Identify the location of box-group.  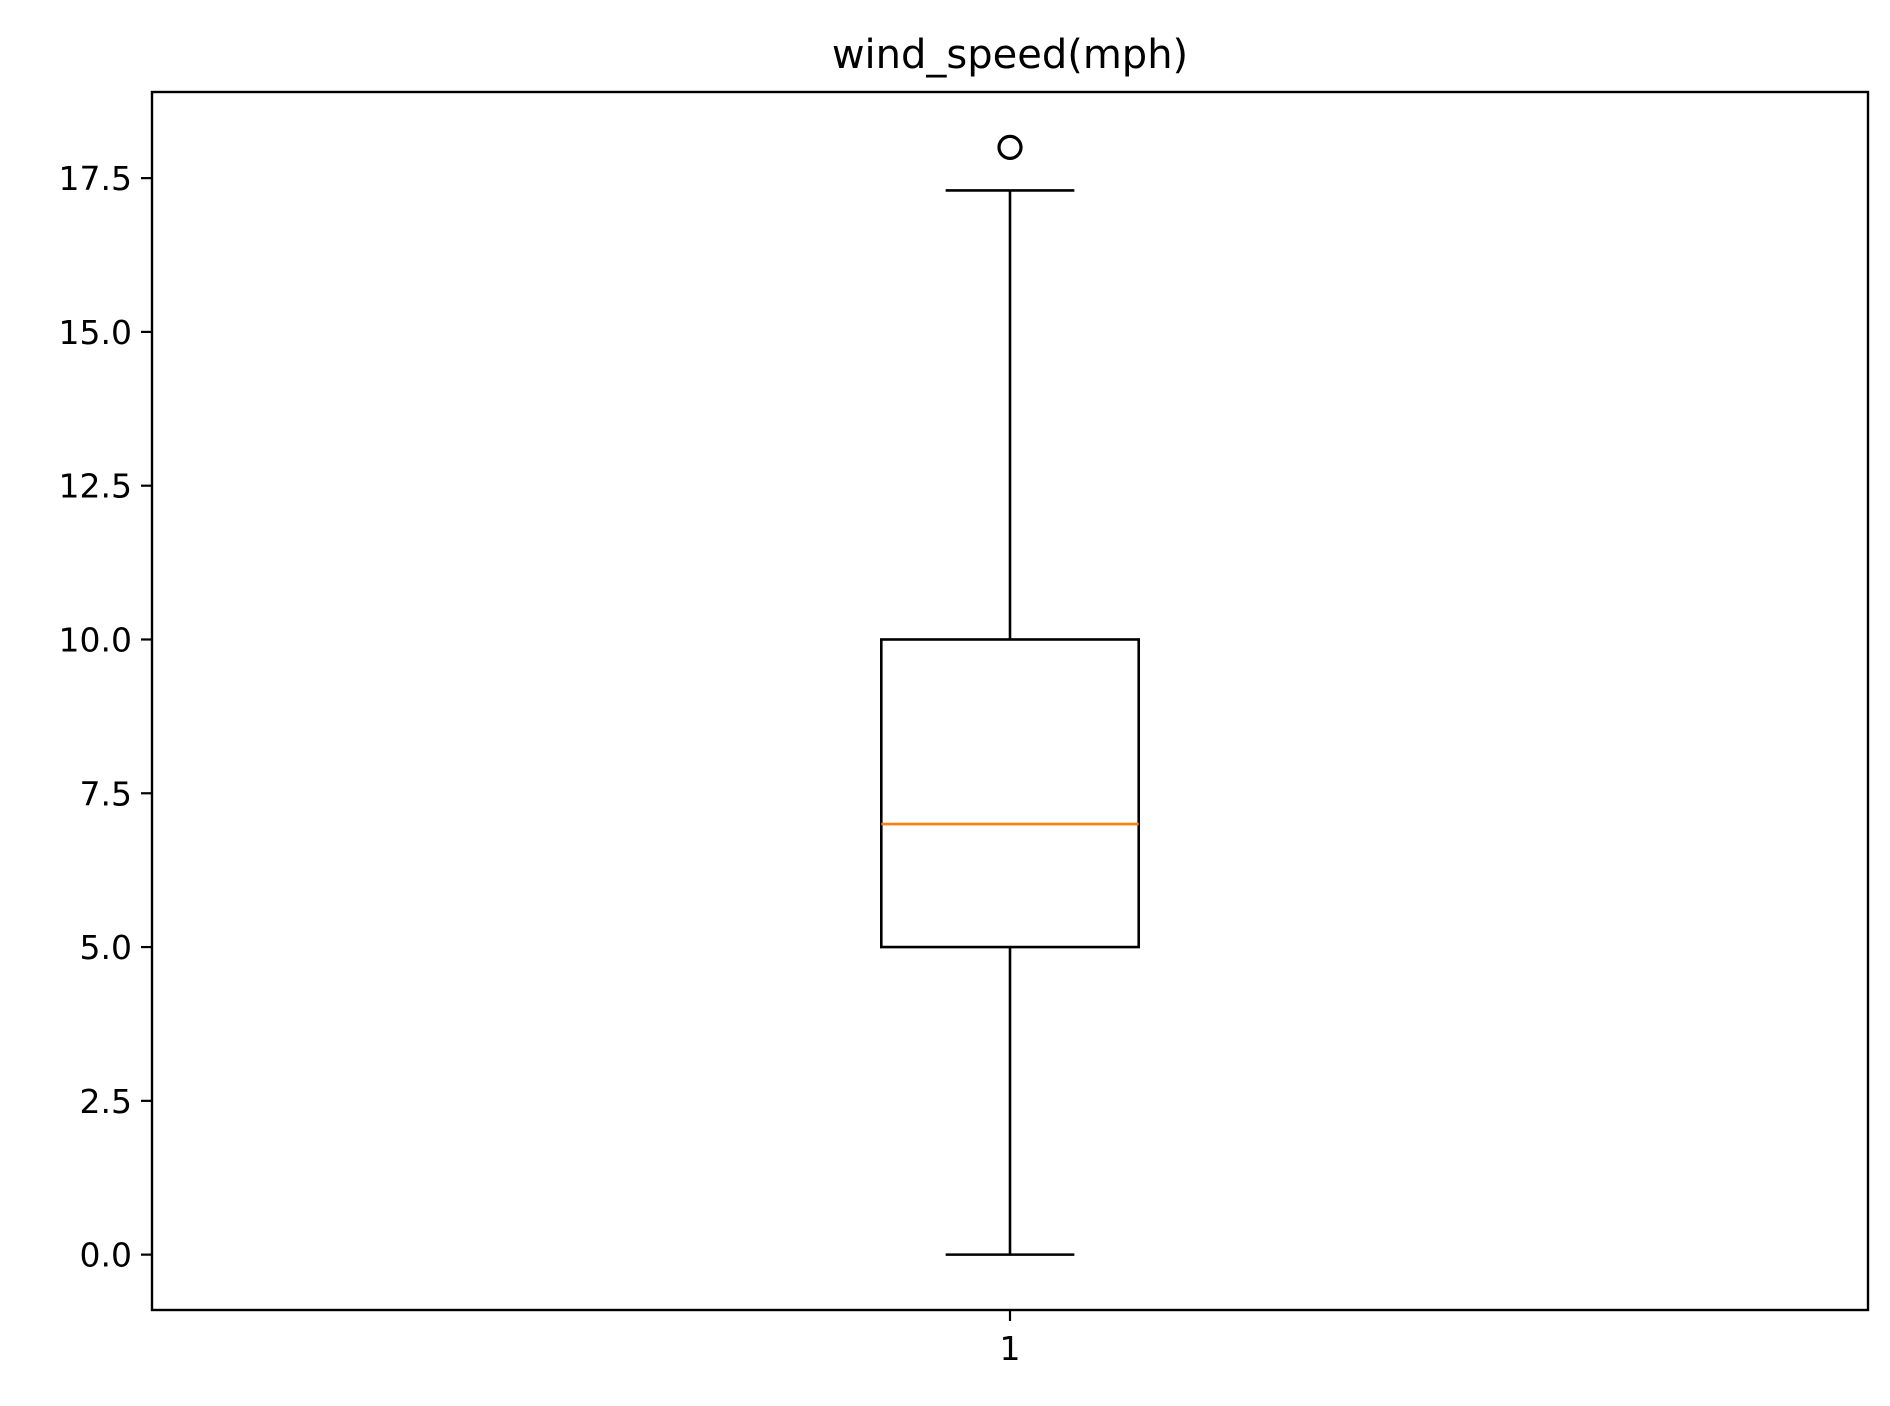
(1009, 695).